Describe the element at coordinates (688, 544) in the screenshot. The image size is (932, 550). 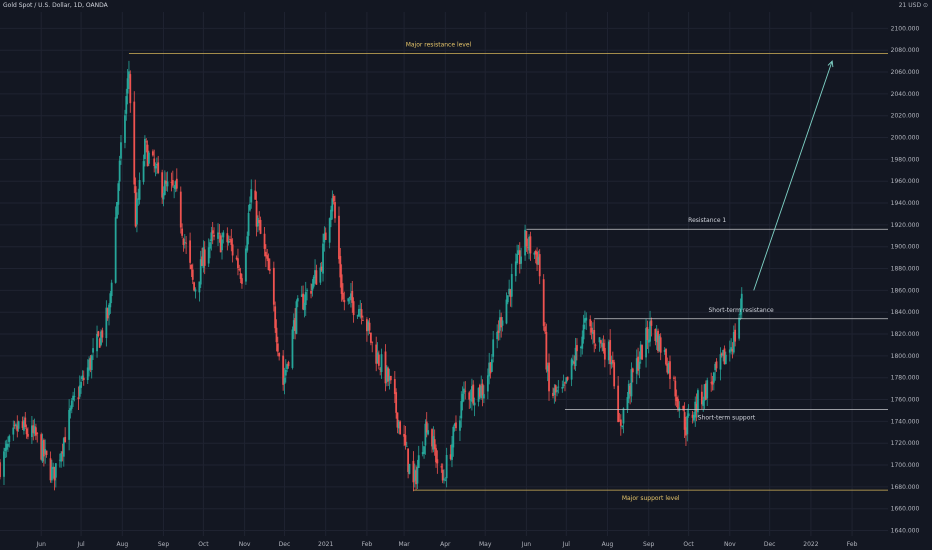
I see `x-tick-label: Oct` at that location.